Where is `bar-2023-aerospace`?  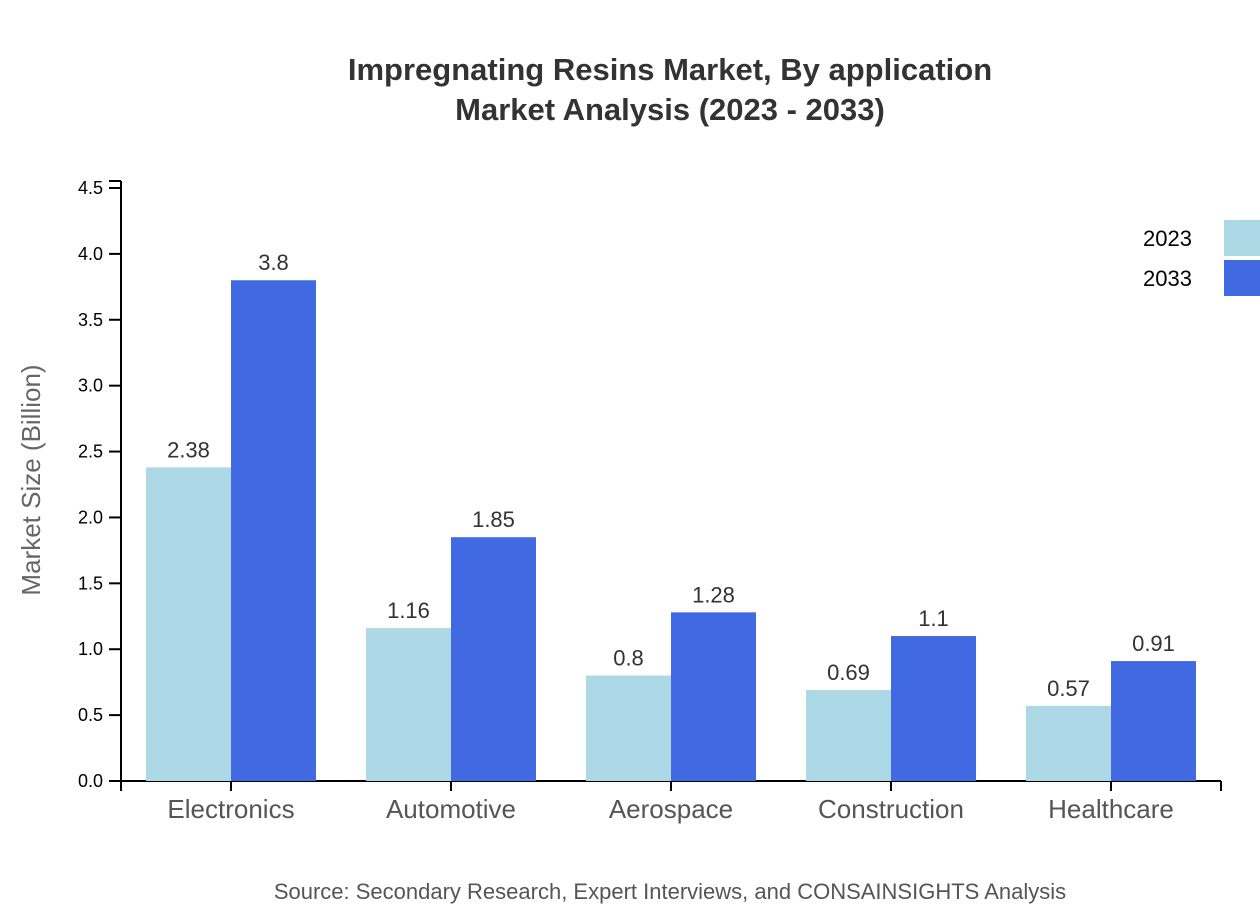 bar-2023-aerospace is located at coordinates (628, 728).